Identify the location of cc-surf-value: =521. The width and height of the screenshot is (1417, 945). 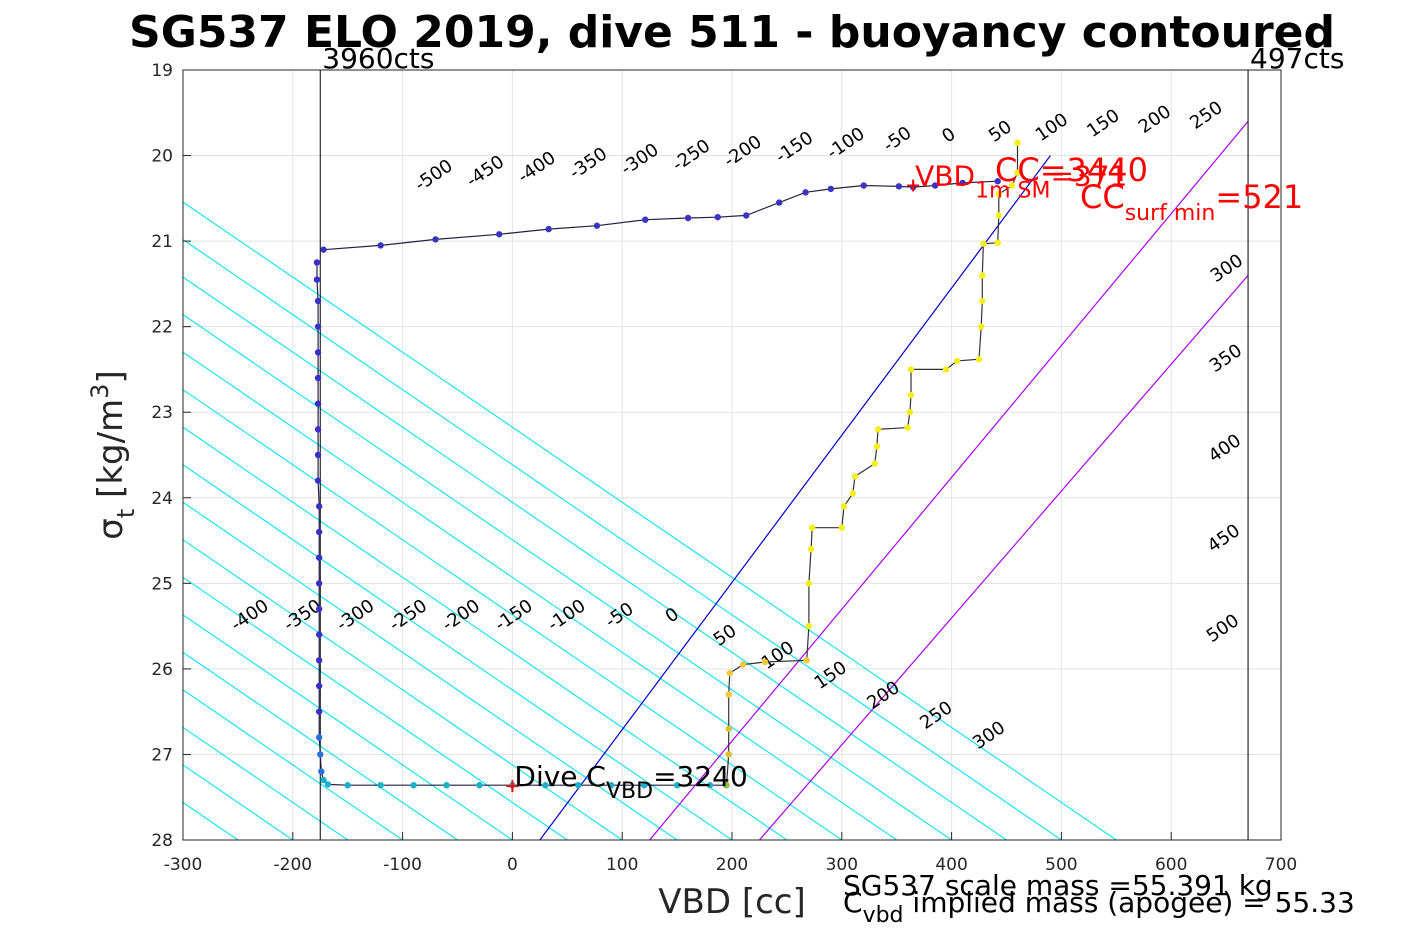
(1259, 197).